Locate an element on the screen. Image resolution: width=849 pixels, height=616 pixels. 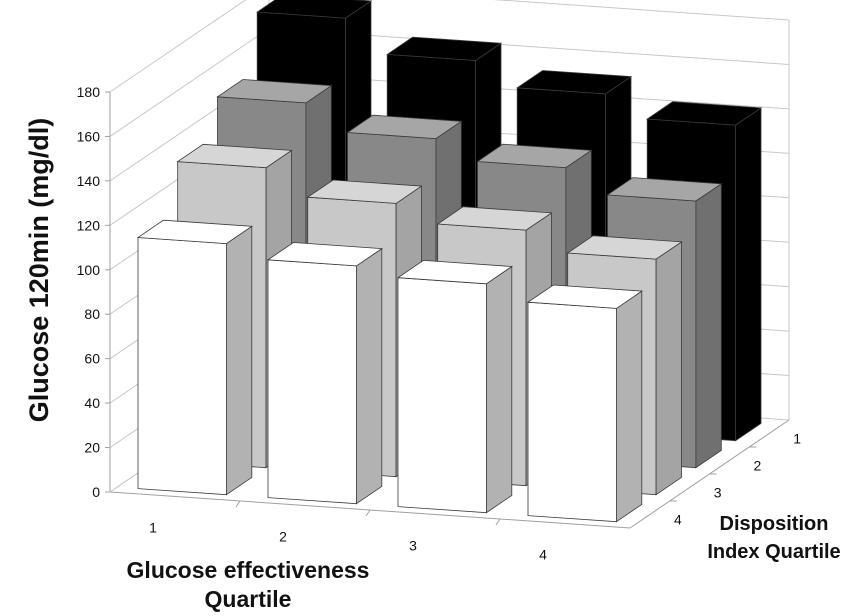
y-tick-label: 180 is located at coordinates (89, 92).